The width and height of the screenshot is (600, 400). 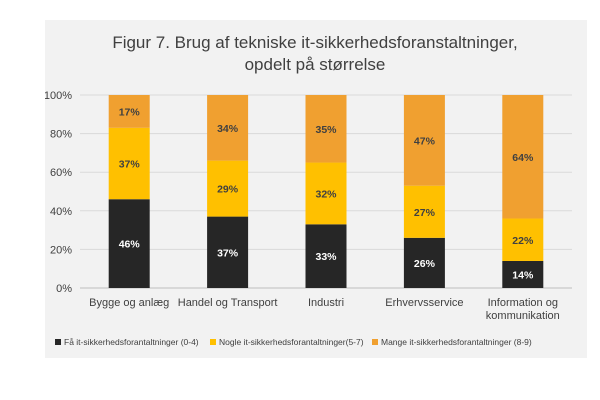 What do you see at coordinates (424, 303) in the screenshot?
I see `x-category-label: Erhvervsservice` at bounding box center [424, 303].